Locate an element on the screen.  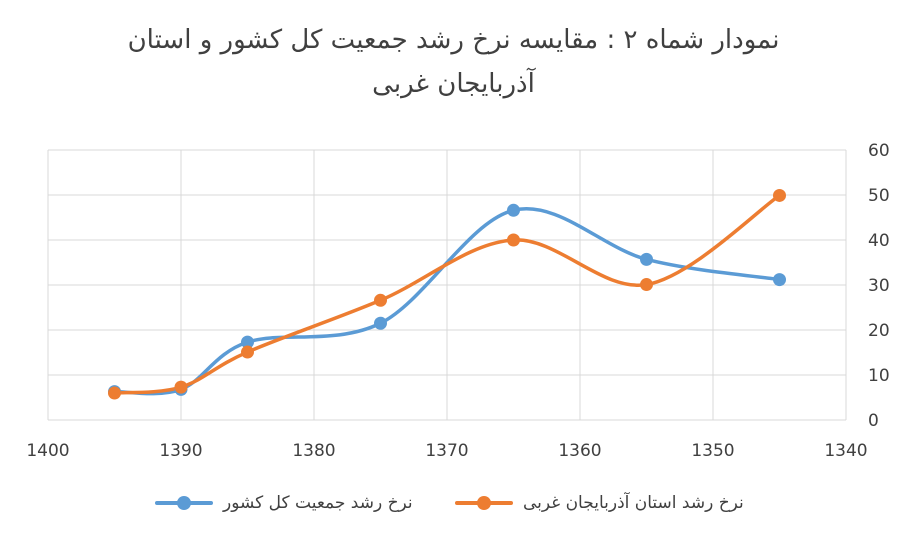
x-tick-label: 1350 is located at coordinates (712, 451).